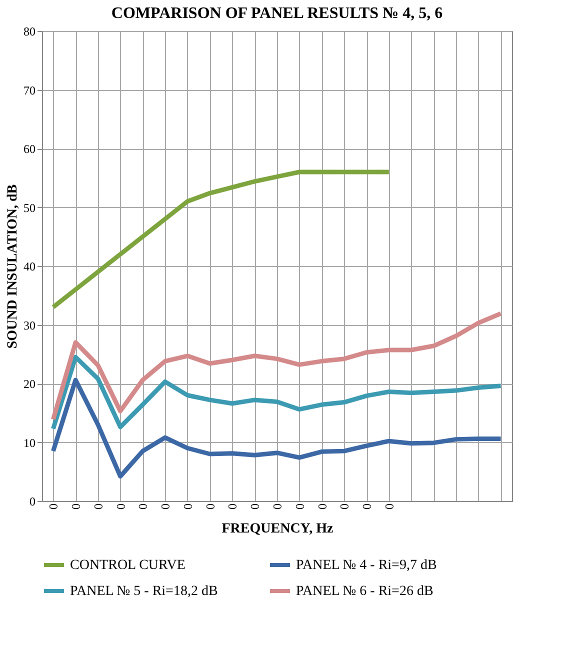  Describe the element at coordinates (30, 207) in the screenshot. I see `y-tick-label: 50` at that location.